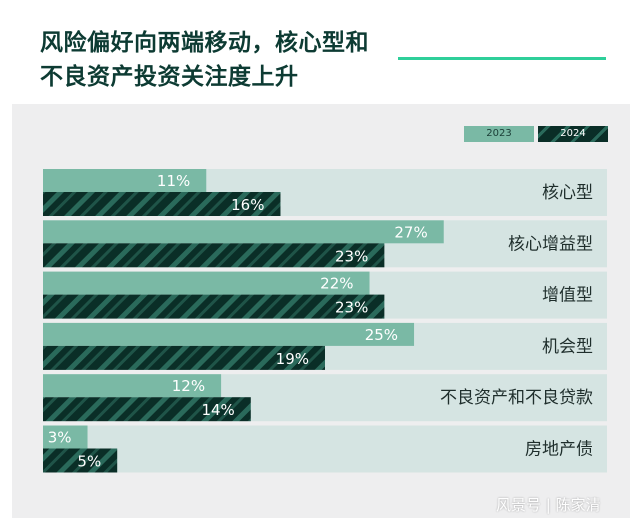 The width and height of the screenshot is (640, 528). What do you see at coordinates (502, 58) in the screenshot?
I see `title-accent-line` at bounding box center [502, 58].